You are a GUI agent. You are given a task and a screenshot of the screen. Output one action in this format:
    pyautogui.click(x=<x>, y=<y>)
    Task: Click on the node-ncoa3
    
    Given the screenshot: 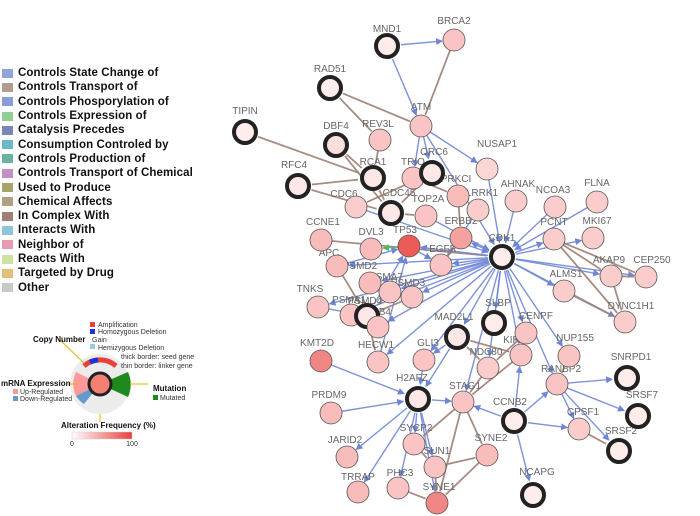 What is the action you would take?
    pyautogui.click(x=555, y=207)
    